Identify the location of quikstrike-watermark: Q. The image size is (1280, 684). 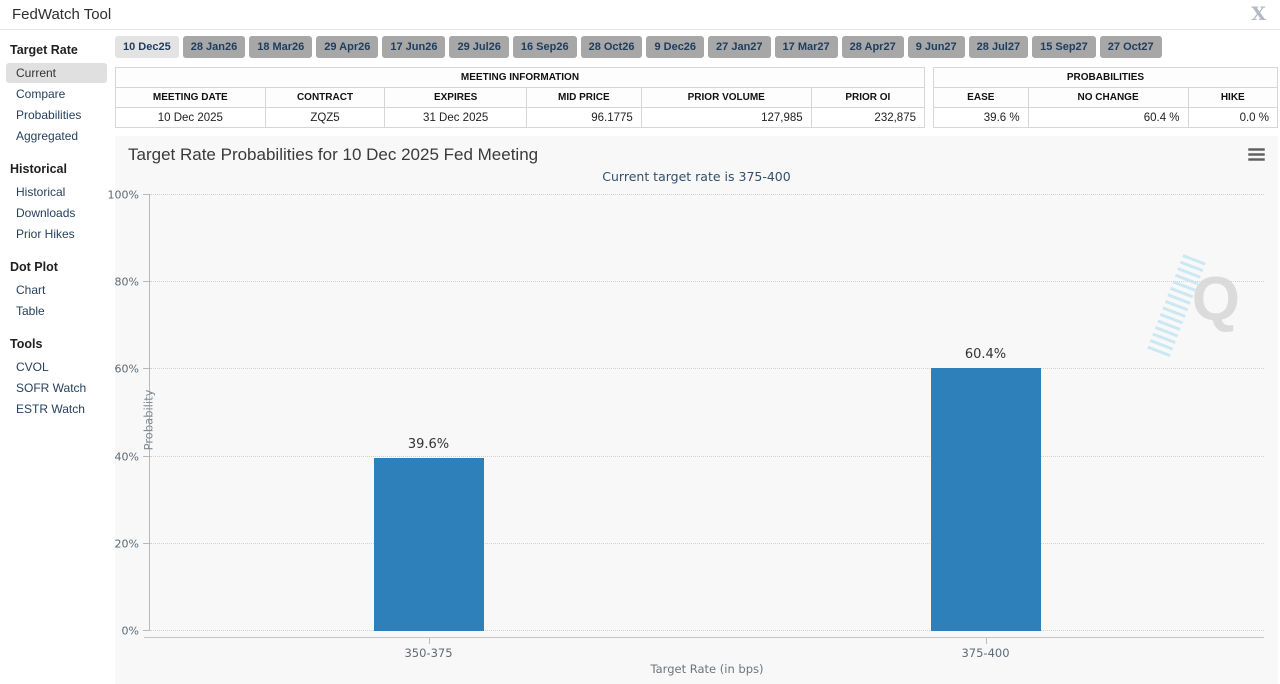
(1193, 307).